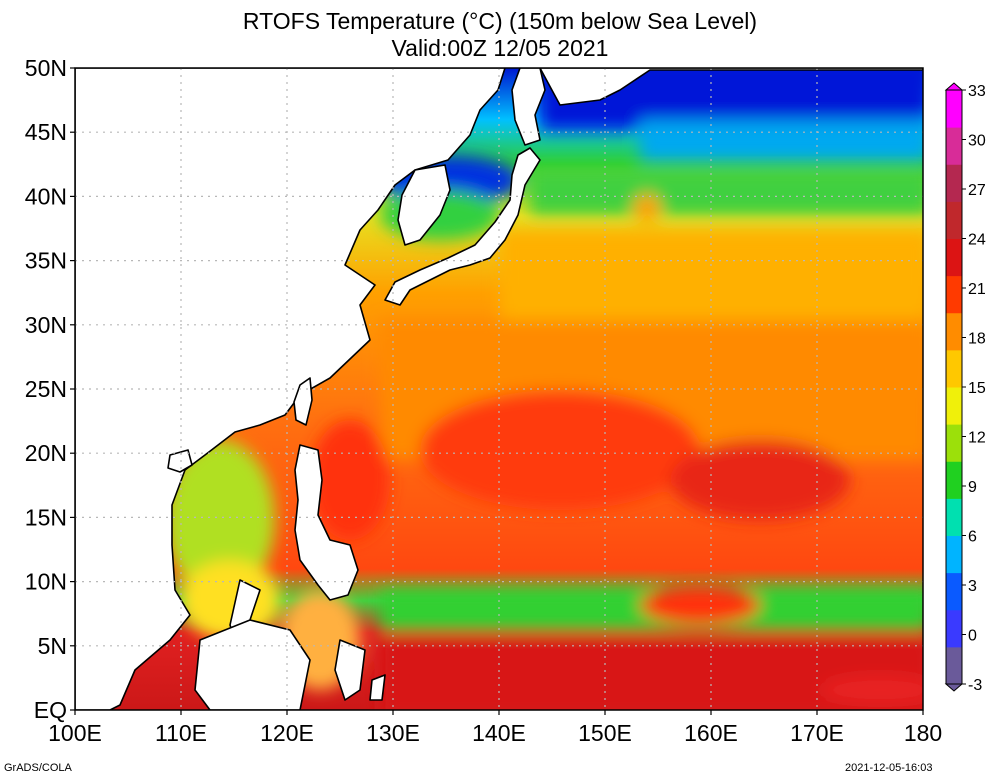 This screenshot has height=779, width=1000. Describe the element at coordinates (972, 586) in the screenshot. I see `colorbar-label: 3` at that location.